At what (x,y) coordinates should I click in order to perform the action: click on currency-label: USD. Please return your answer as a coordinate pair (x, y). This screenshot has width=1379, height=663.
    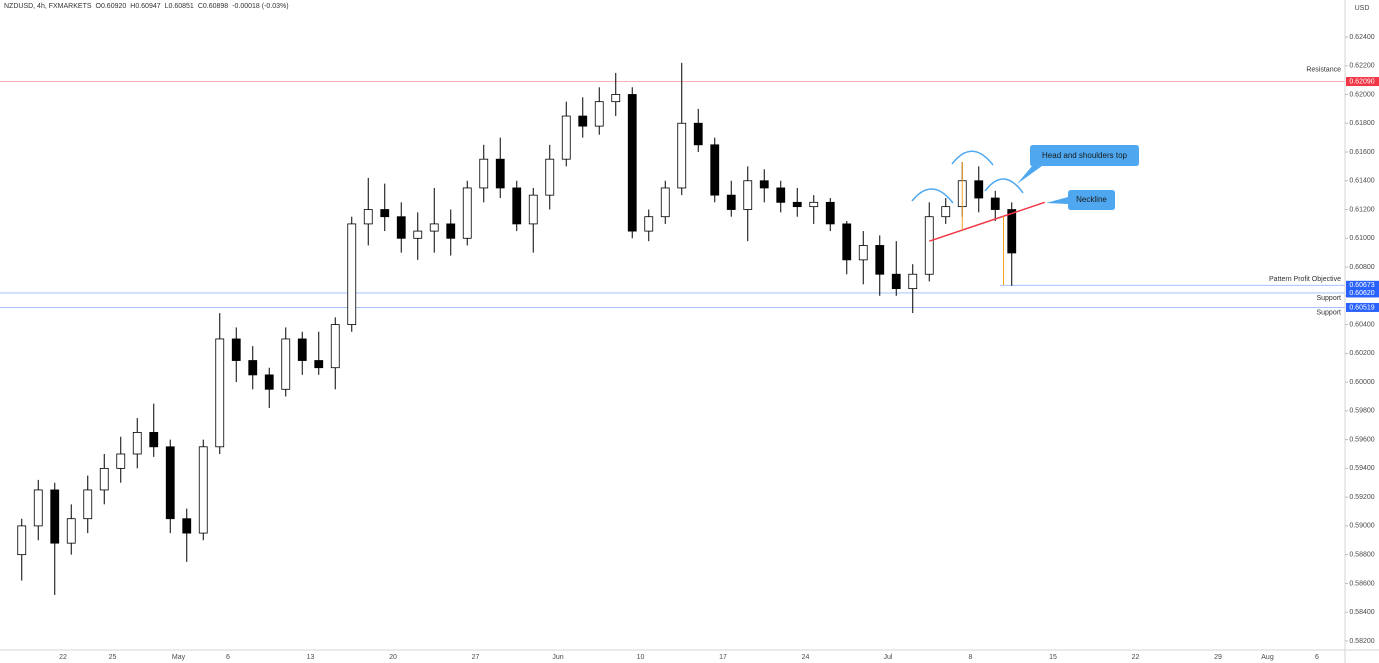
    Looking at the image, I should click on (1362, 8).